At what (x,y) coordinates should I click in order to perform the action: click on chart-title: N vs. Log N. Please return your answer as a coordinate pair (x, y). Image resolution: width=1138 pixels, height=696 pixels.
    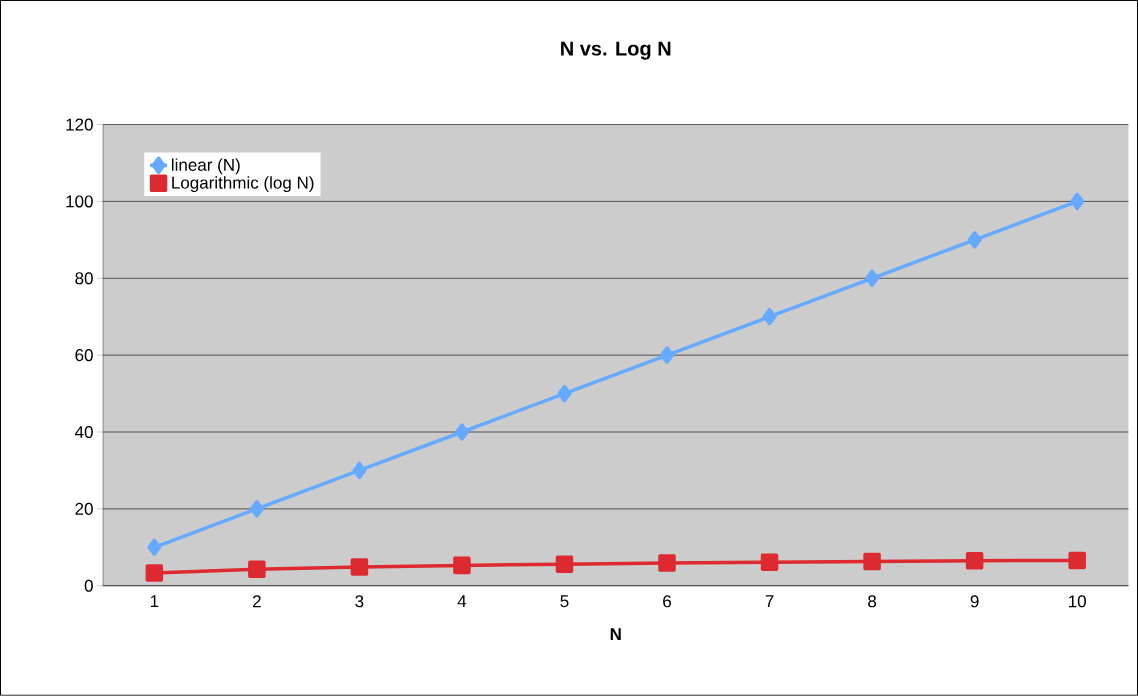
    Looking at the image, I should click on (616, 50).